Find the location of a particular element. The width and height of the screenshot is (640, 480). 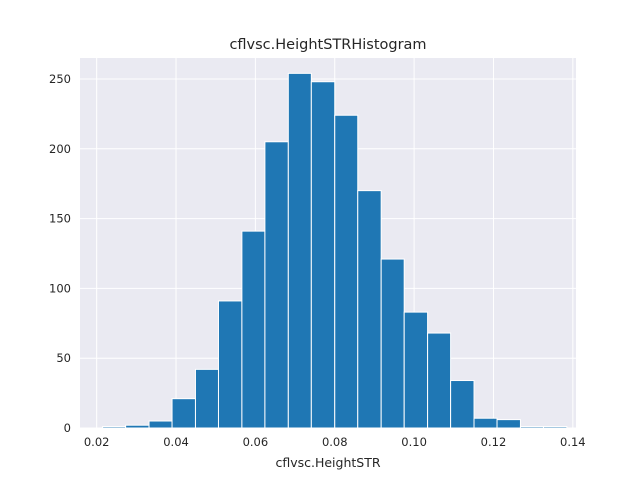

x-tick-label: 0.06 is located at coordinates (256, 442).